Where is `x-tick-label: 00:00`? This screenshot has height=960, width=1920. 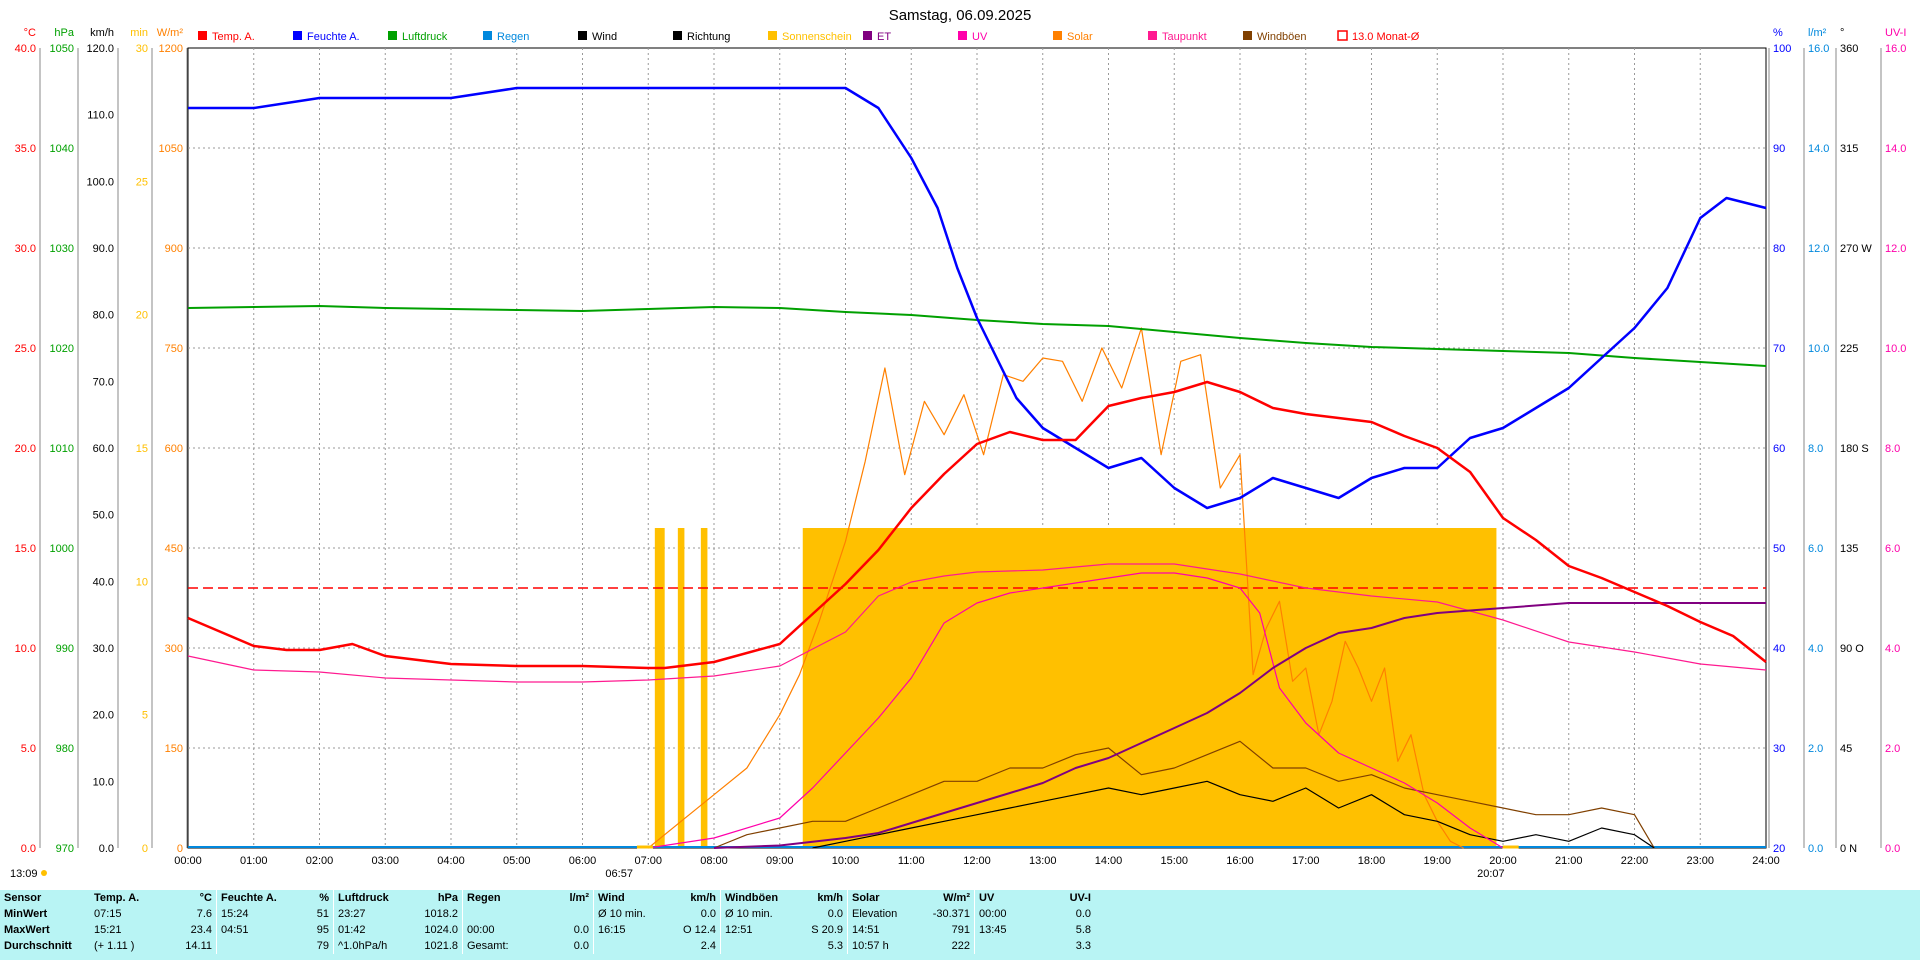
x-tick-label: 00:00 is located at coordinates (188, 861).